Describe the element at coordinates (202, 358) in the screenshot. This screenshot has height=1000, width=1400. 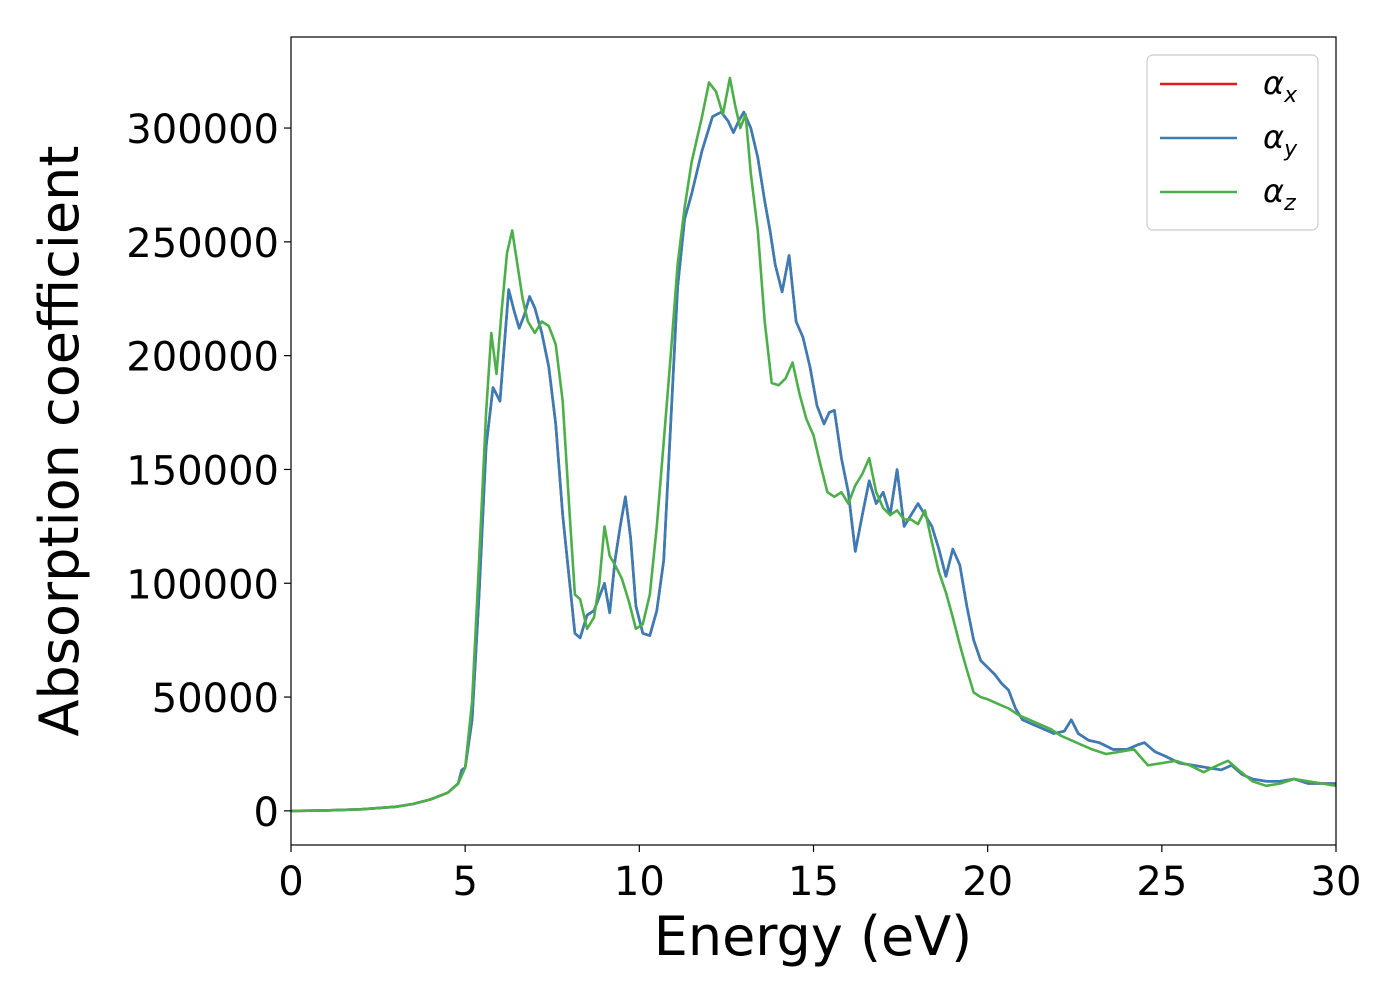
I see `y-tick-label: 200000` at that location.